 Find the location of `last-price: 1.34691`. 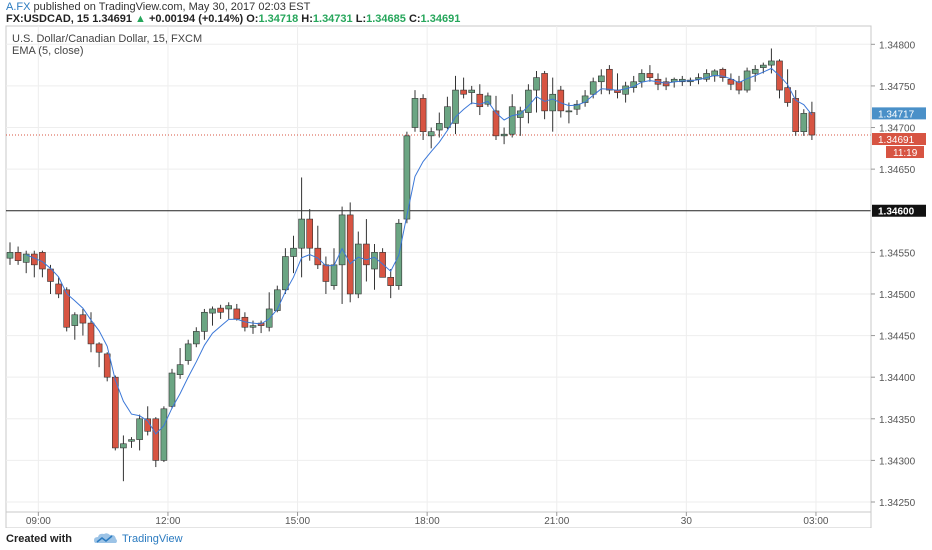

last-price: 1.34691 is located at coordinates (112, 19).